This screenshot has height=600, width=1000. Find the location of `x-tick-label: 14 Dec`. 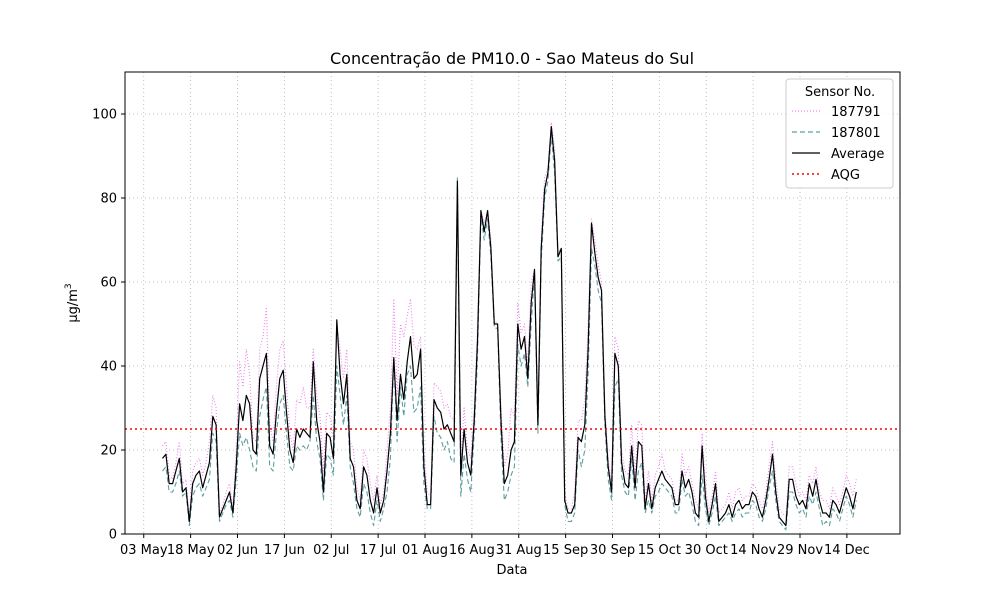

x-tick-label: 14 Dec is located at coordinates (847, 550).